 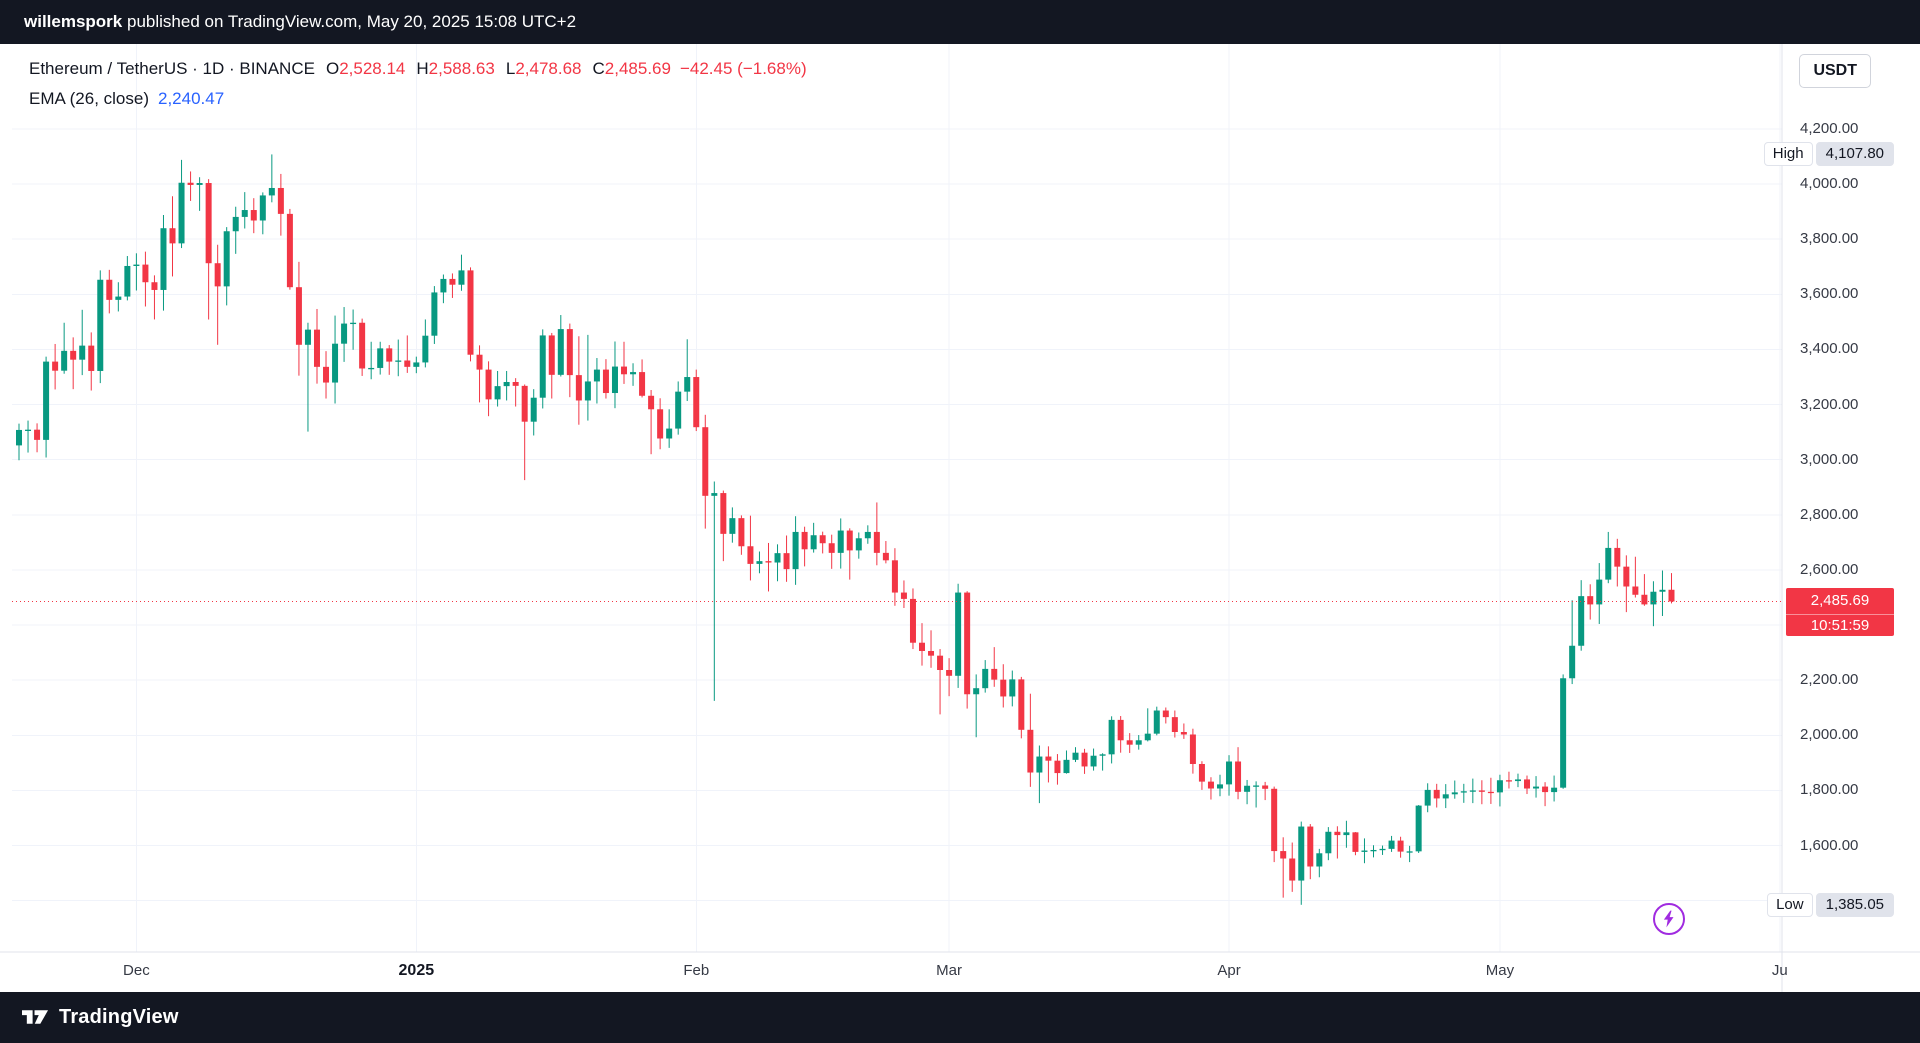 What do you see at coordinates (548, 68) in the screenshot?
I see `low-value: 2,478.68` at bounding box center [548, 68].